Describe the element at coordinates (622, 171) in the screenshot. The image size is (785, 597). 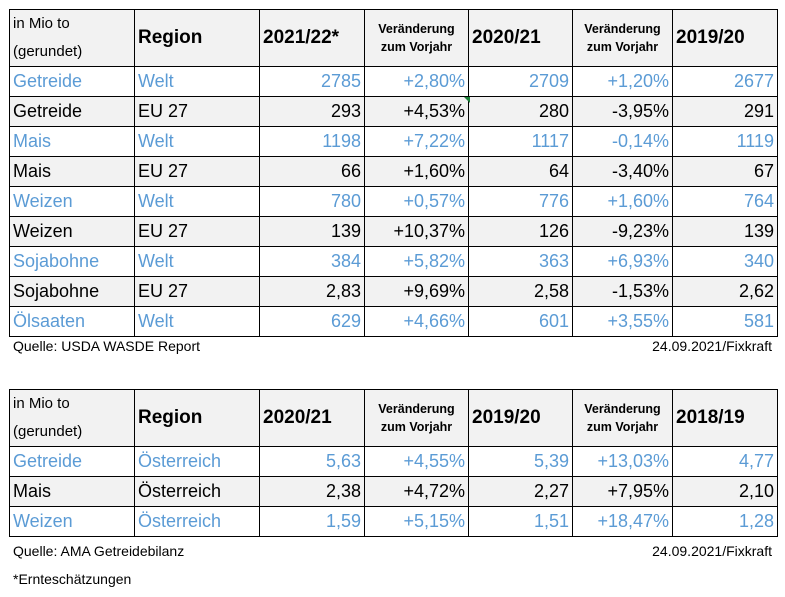
I see `change2-cell: -3,40%` at that location.